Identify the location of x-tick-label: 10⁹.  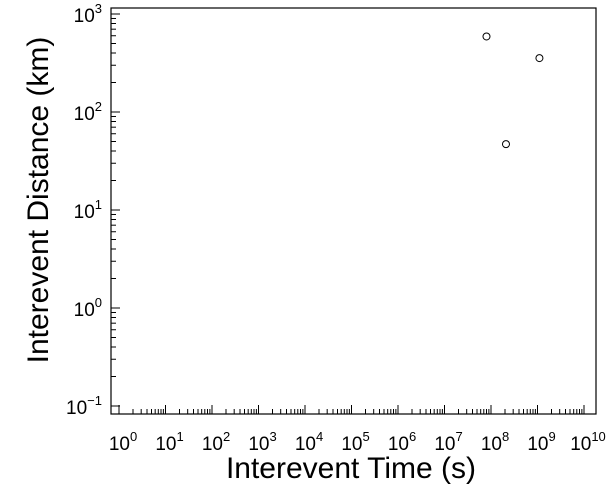
(541, 442).